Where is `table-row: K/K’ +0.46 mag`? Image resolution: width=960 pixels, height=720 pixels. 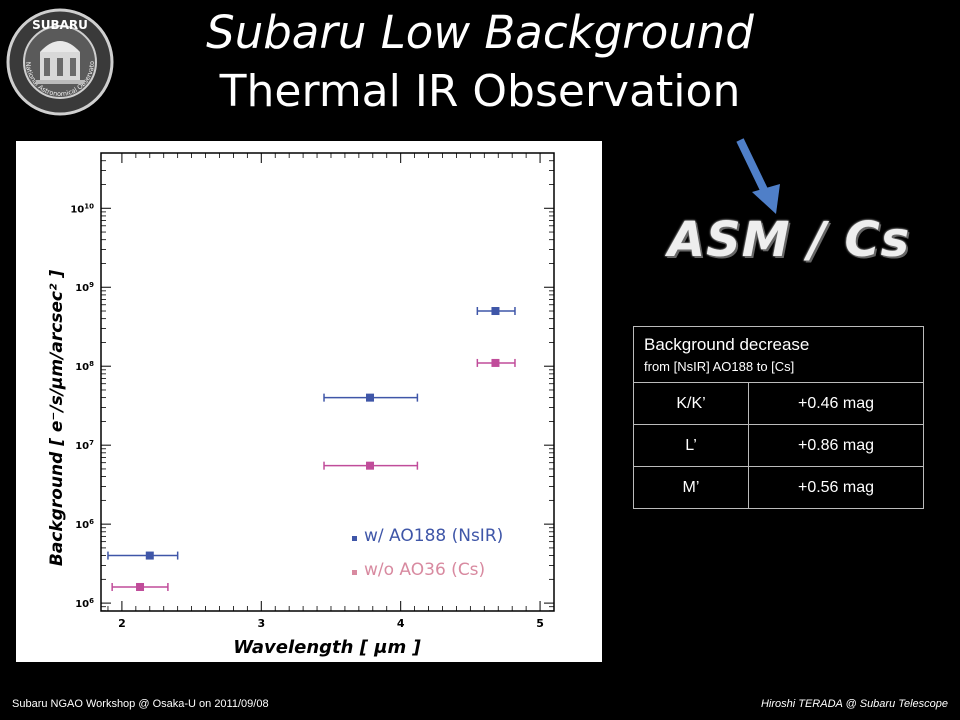
table-row: K/K’ +0.46 mag is located at coordinates (778, 403).